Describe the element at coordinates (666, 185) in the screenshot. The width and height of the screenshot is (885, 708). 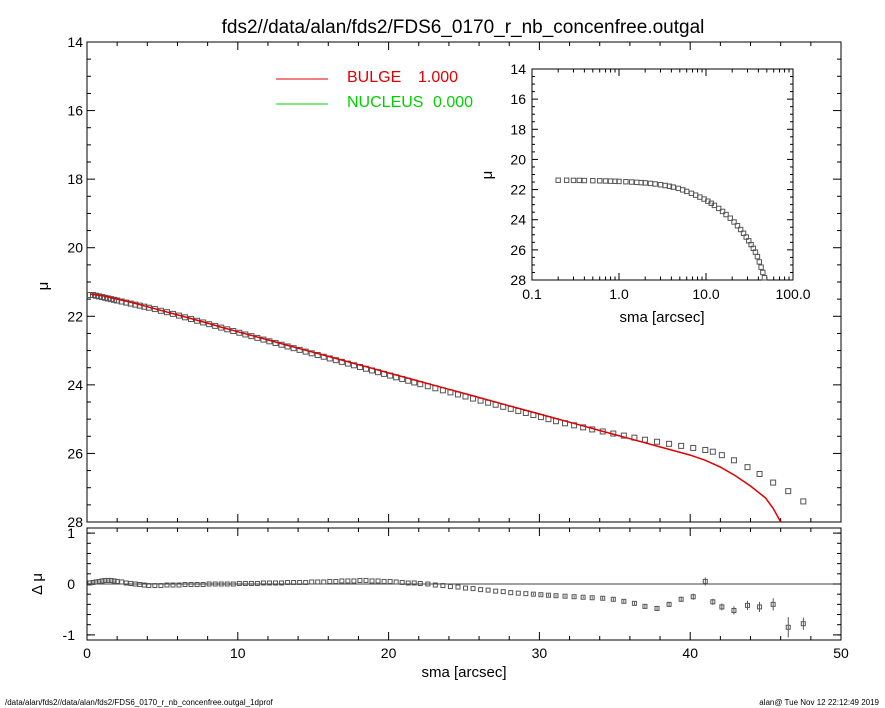
I see `inset-x-axis: 0.1 1.0 10.0 100.0` at that location.